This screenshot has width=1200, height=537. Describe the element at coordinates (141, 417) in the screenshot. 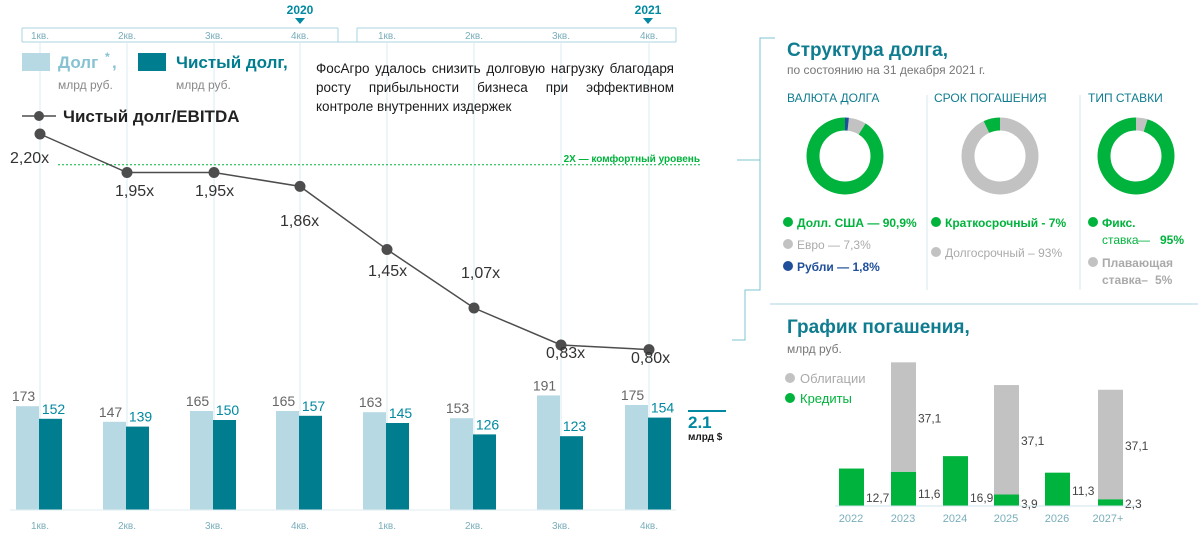

I see `net-debt-bar-label: 139` at that location.